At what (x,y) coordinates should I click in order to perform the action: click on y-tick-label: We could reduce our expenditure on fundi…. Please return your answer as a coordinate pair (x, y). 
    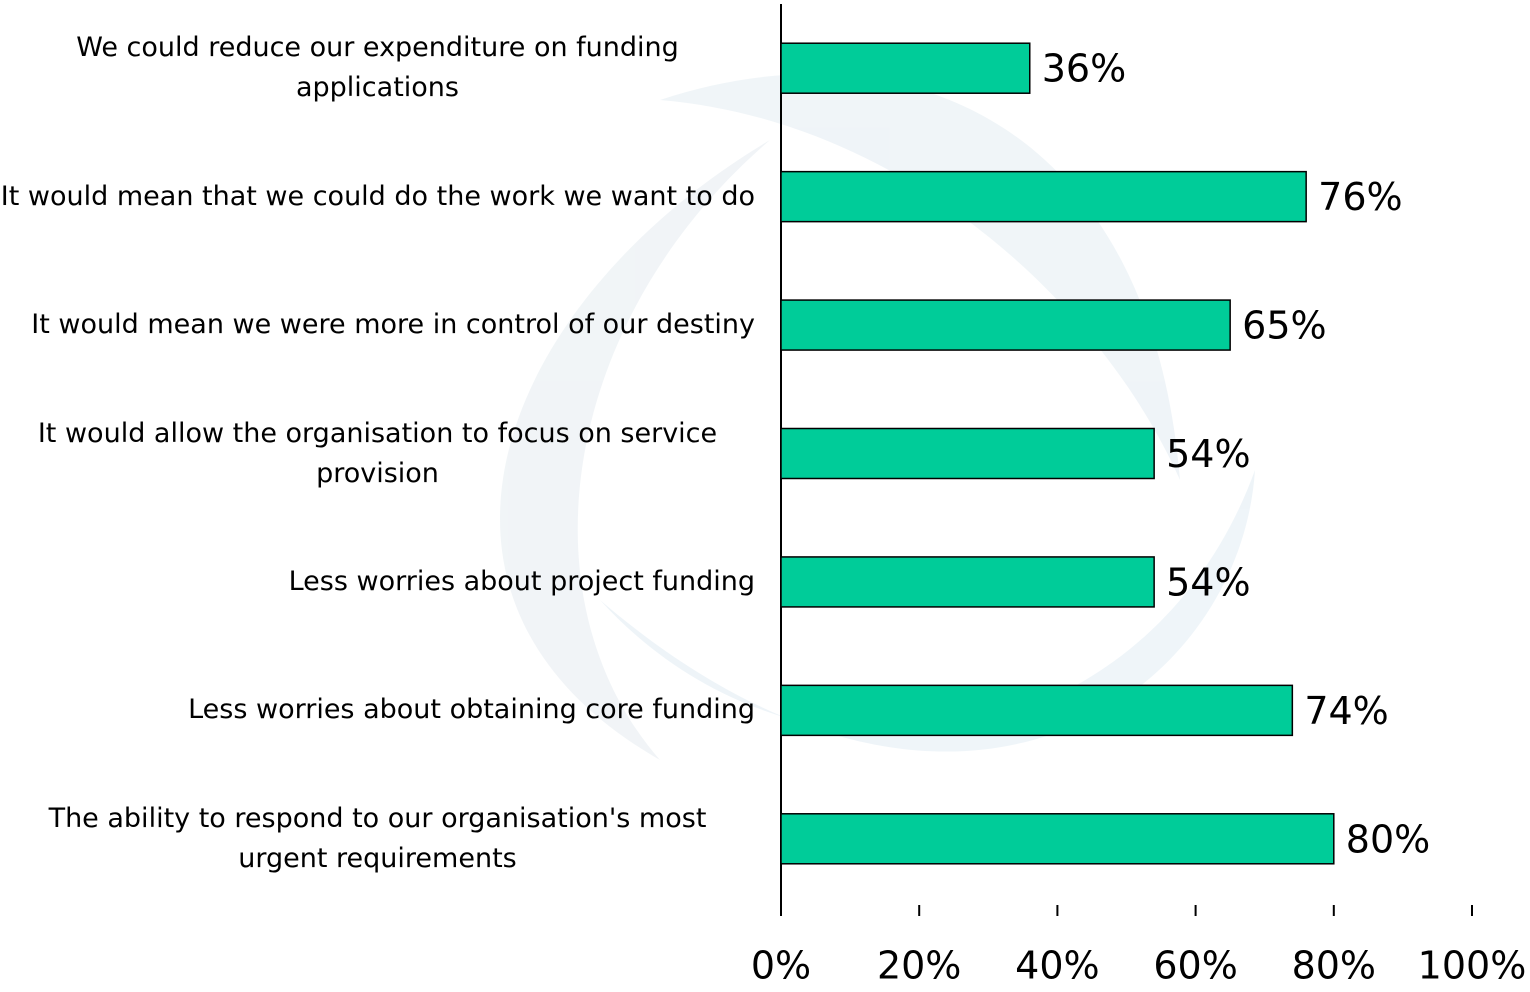
    Looking at the image, I should click on (377, 68).